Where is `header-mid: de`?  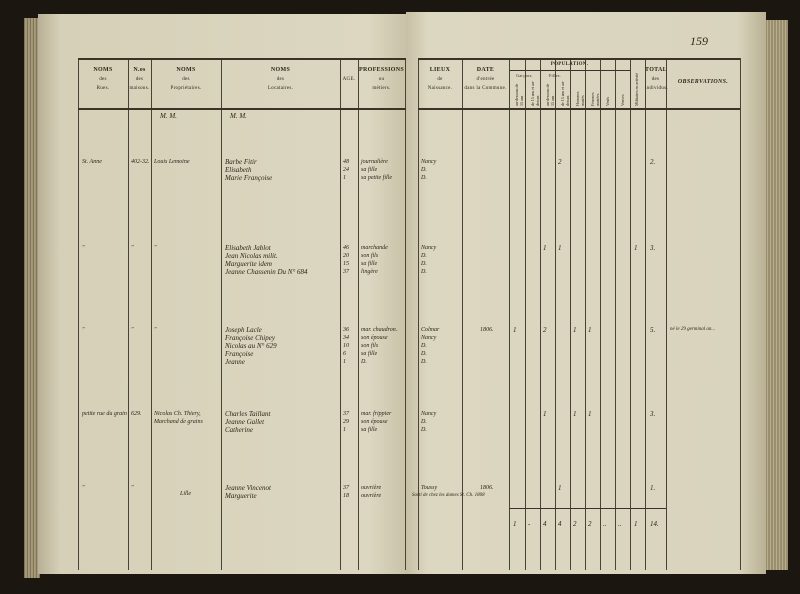
header-mid: de is located at coordinates (440, 79).